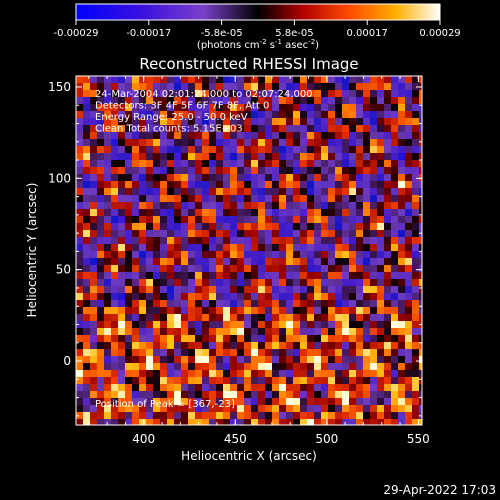 This screenshot has height=500, width=500. Describe the element at coordinates (248, 64) in the screenshot. I see `chart-title: Reconstructed RHESSI Image` at that location.